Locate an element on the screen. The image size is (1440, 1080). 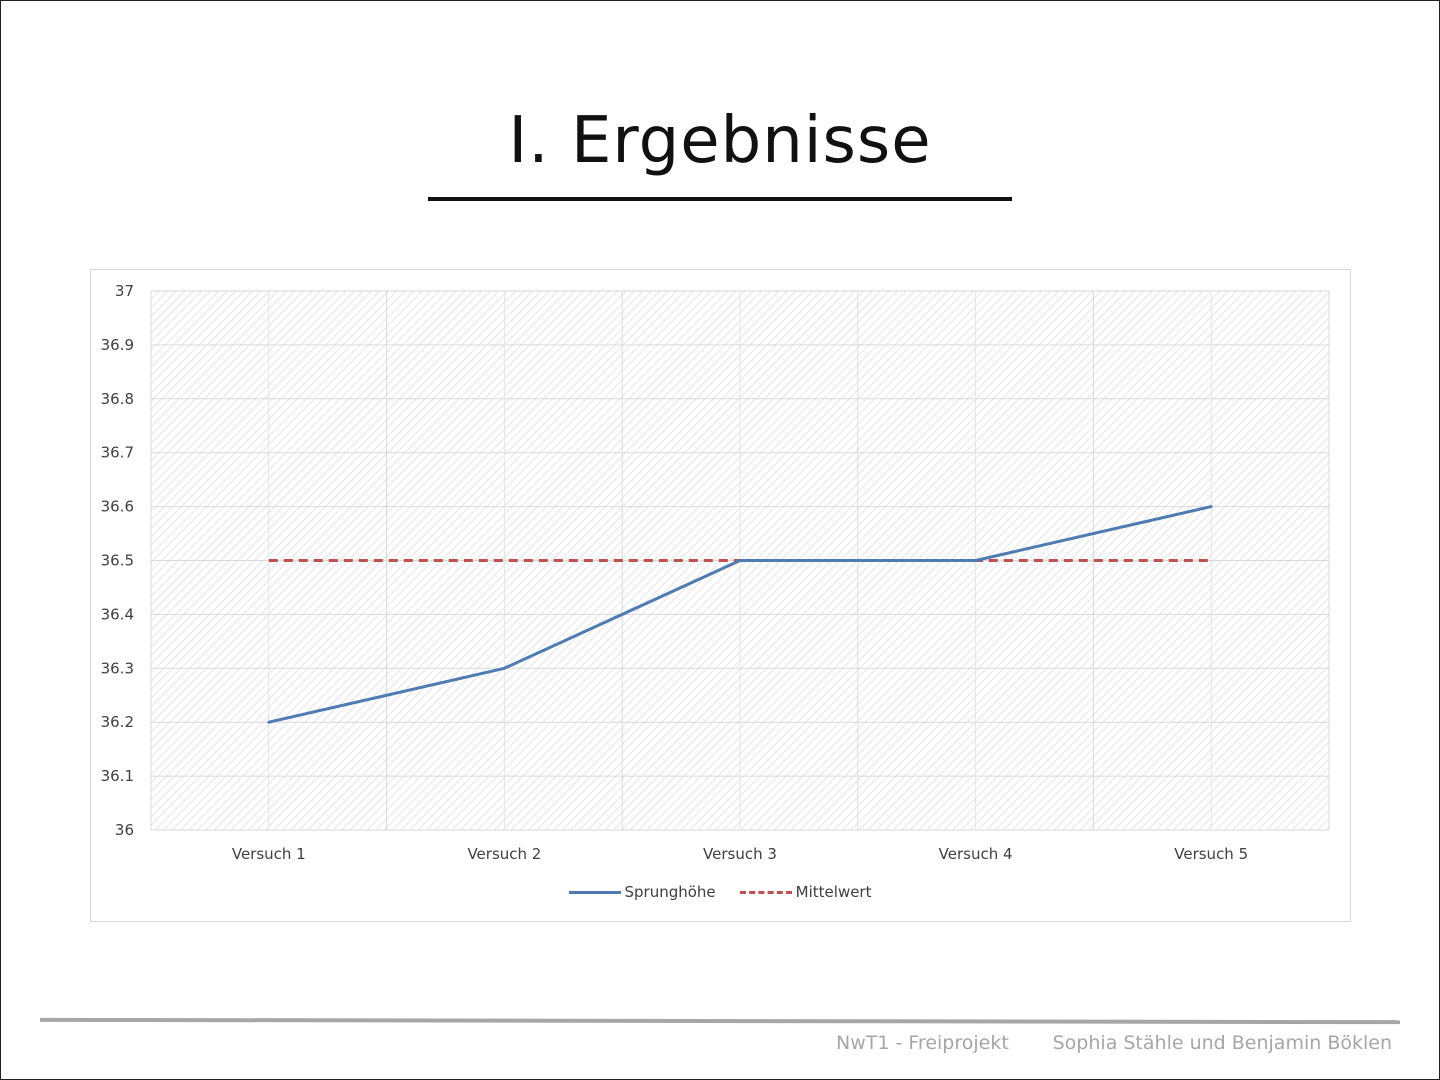
y-tick-label: 36.6 is located at coordinates (117, 507).